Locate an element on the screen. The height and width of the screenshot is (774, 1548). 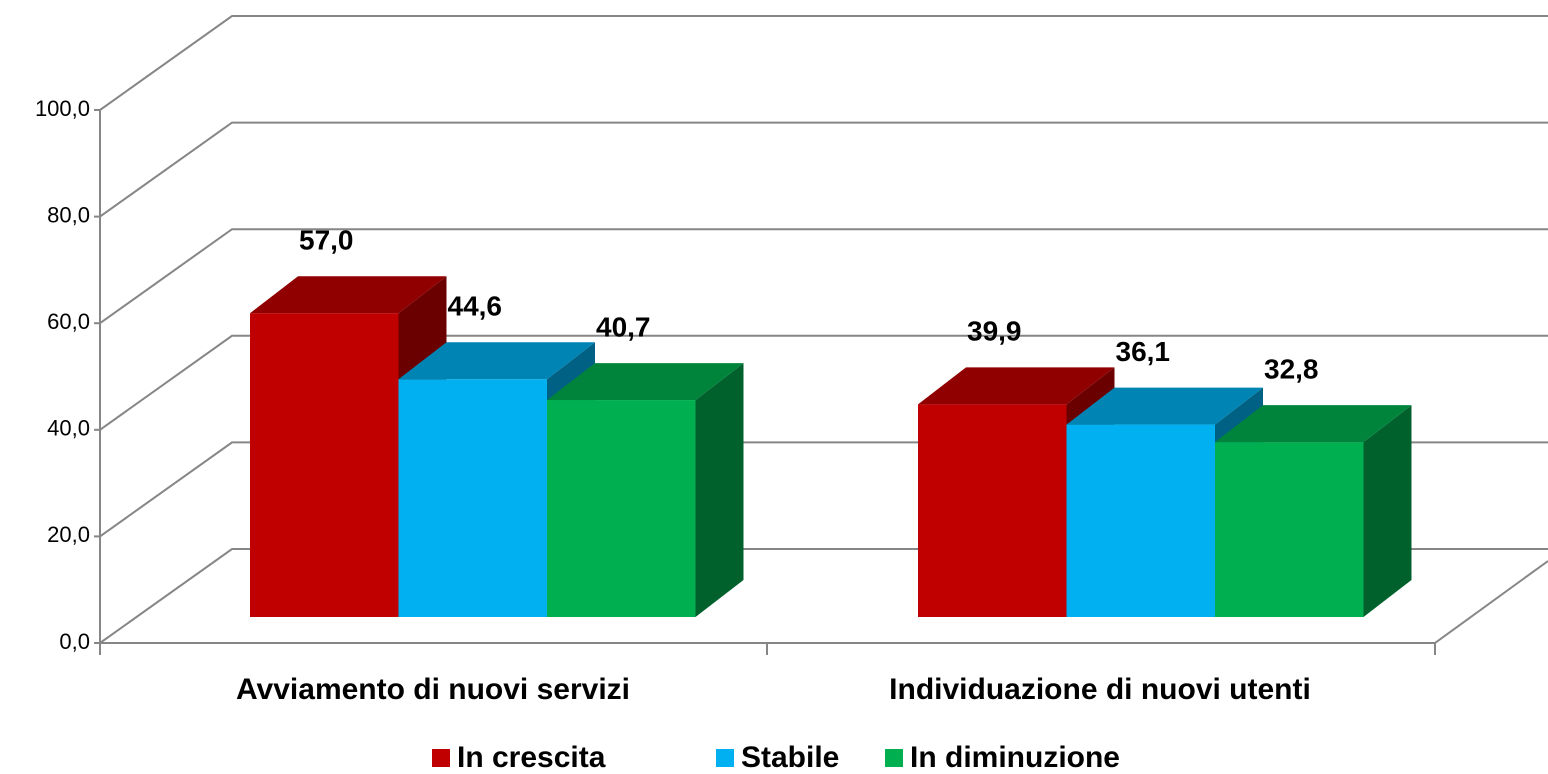
y-tick-label: 20,0 is located at coordinates (68, 534).